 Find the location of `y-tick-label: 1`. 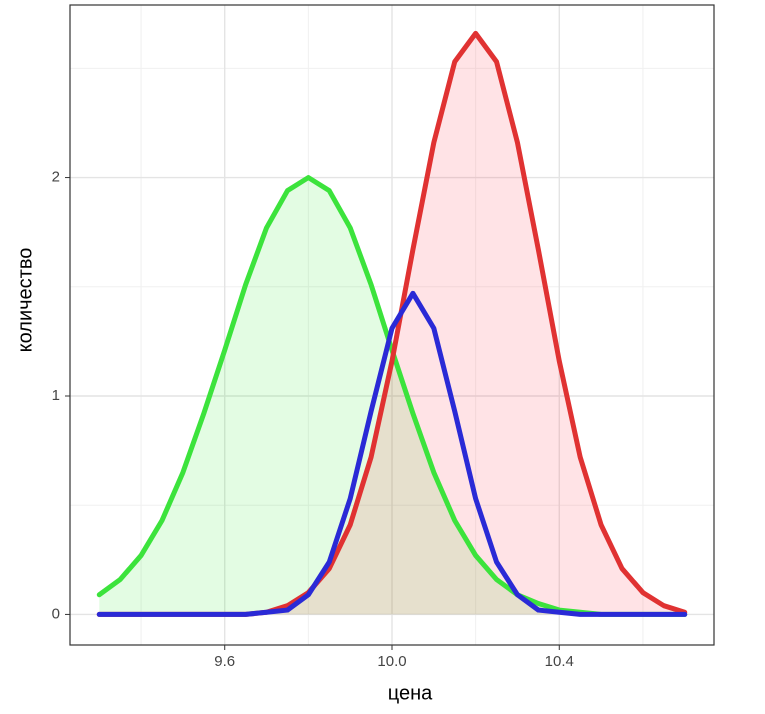

y-tick-label: 1 is located at coordinates (56, 395).